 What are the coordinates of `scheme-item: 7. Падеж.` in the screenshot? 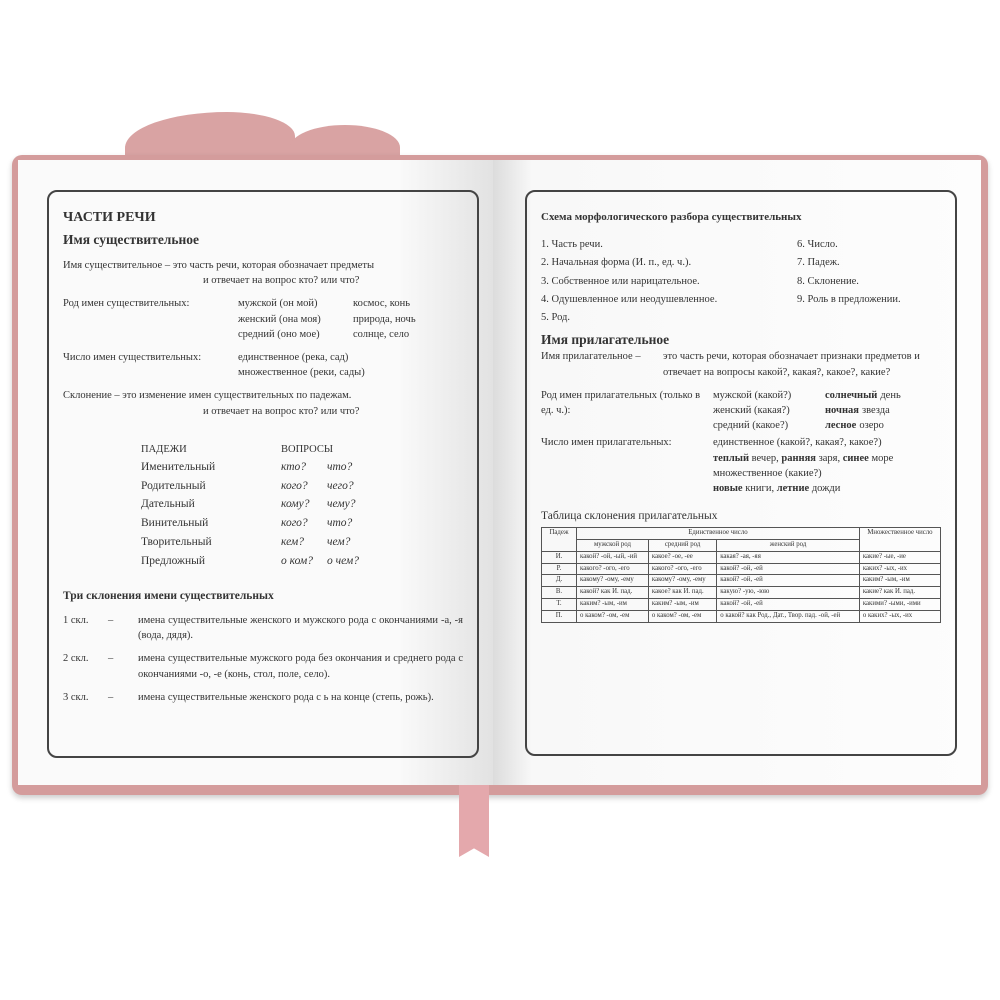 It's located at (818, 263).